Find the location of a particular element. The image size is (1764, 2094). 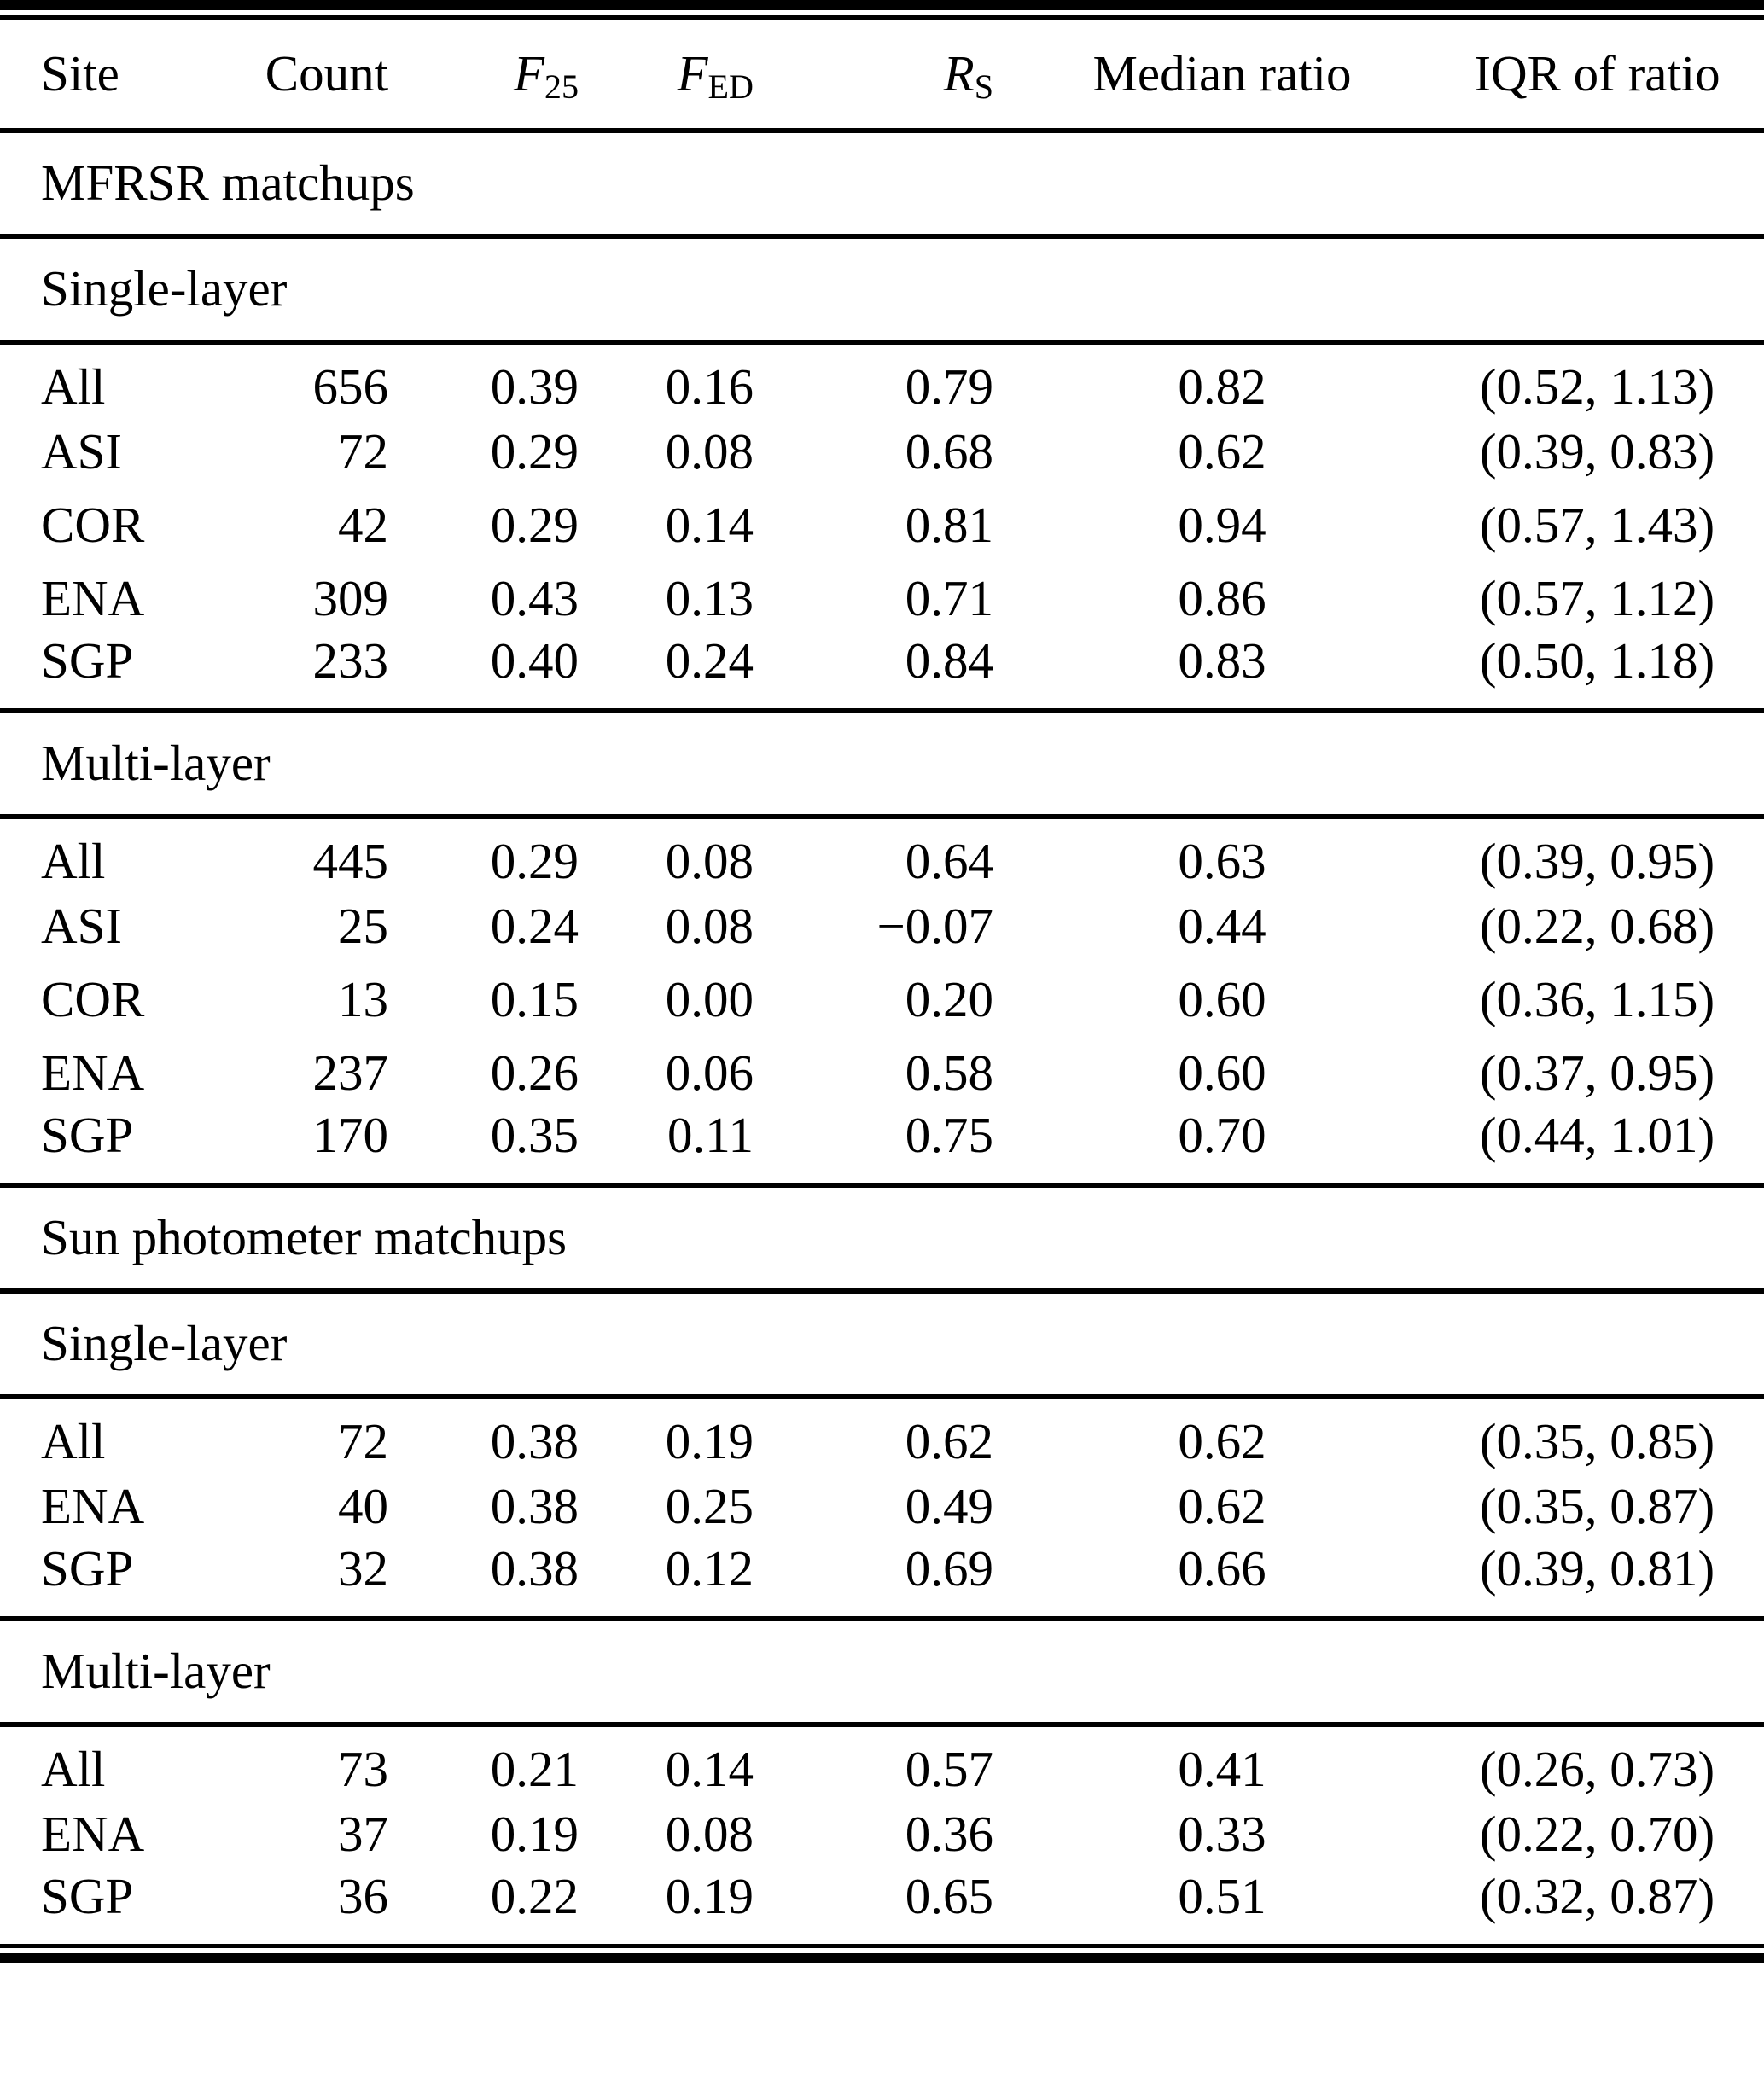

cell-rs: 0.20 is located at coordinates (949, 999).